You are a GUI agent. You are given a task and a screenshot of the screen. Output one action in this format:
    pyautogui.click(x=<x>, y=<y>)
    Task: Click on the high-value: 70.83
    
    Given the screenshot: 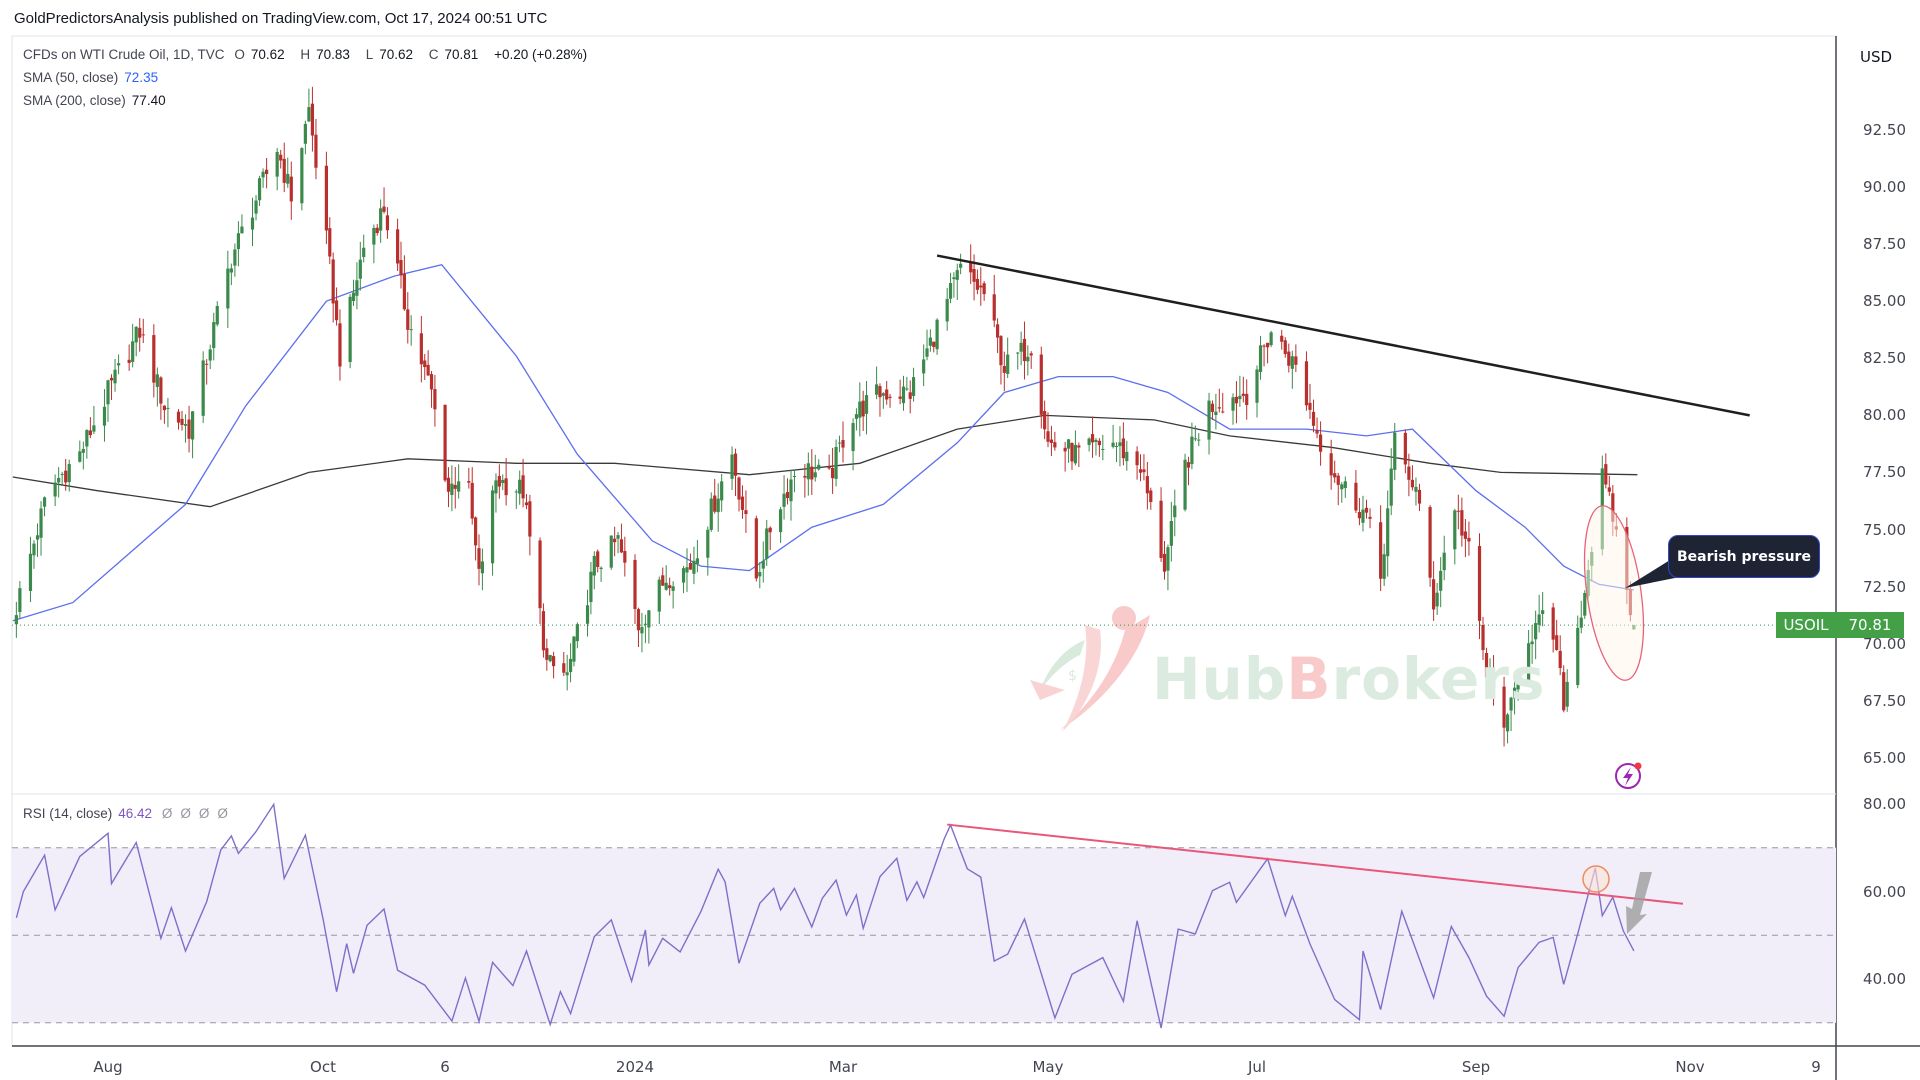 What is the action you would take?
    pyautogui.click(x=333, y=54)
    